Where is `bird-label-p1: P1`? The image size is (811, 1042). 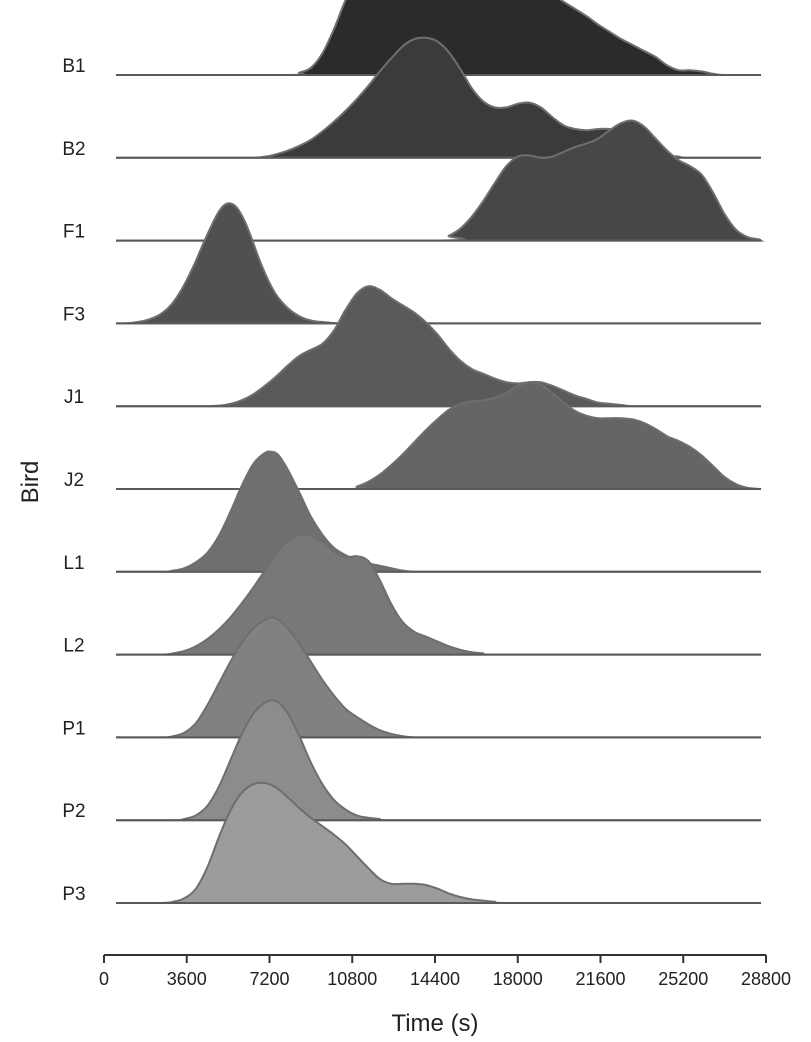 bird-label-p1: P1 is located at coordinates (73, 728).